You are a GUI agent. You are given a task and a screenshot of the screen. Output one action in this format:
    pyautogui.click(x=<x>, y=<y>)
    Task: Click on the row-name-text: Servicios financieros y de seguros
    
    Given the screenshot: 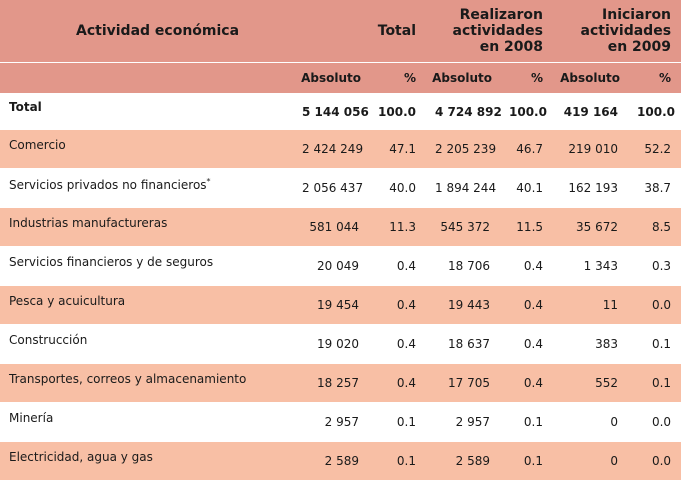 What is the action you would take?
    pyautogui.click(x=111, y=262)
    